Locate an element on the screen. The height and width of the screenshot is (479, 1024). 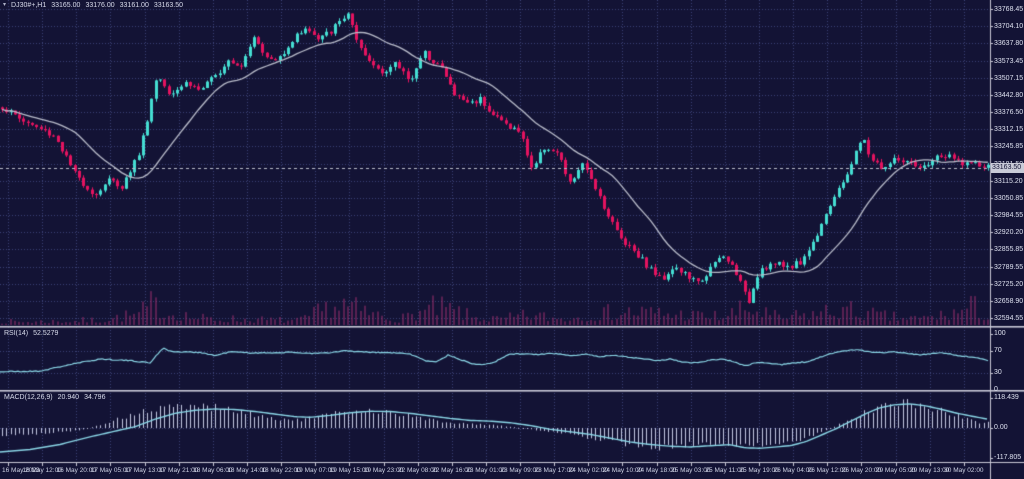
time-axis-label: 16 May 2023 is located at coordinates (21, 470).